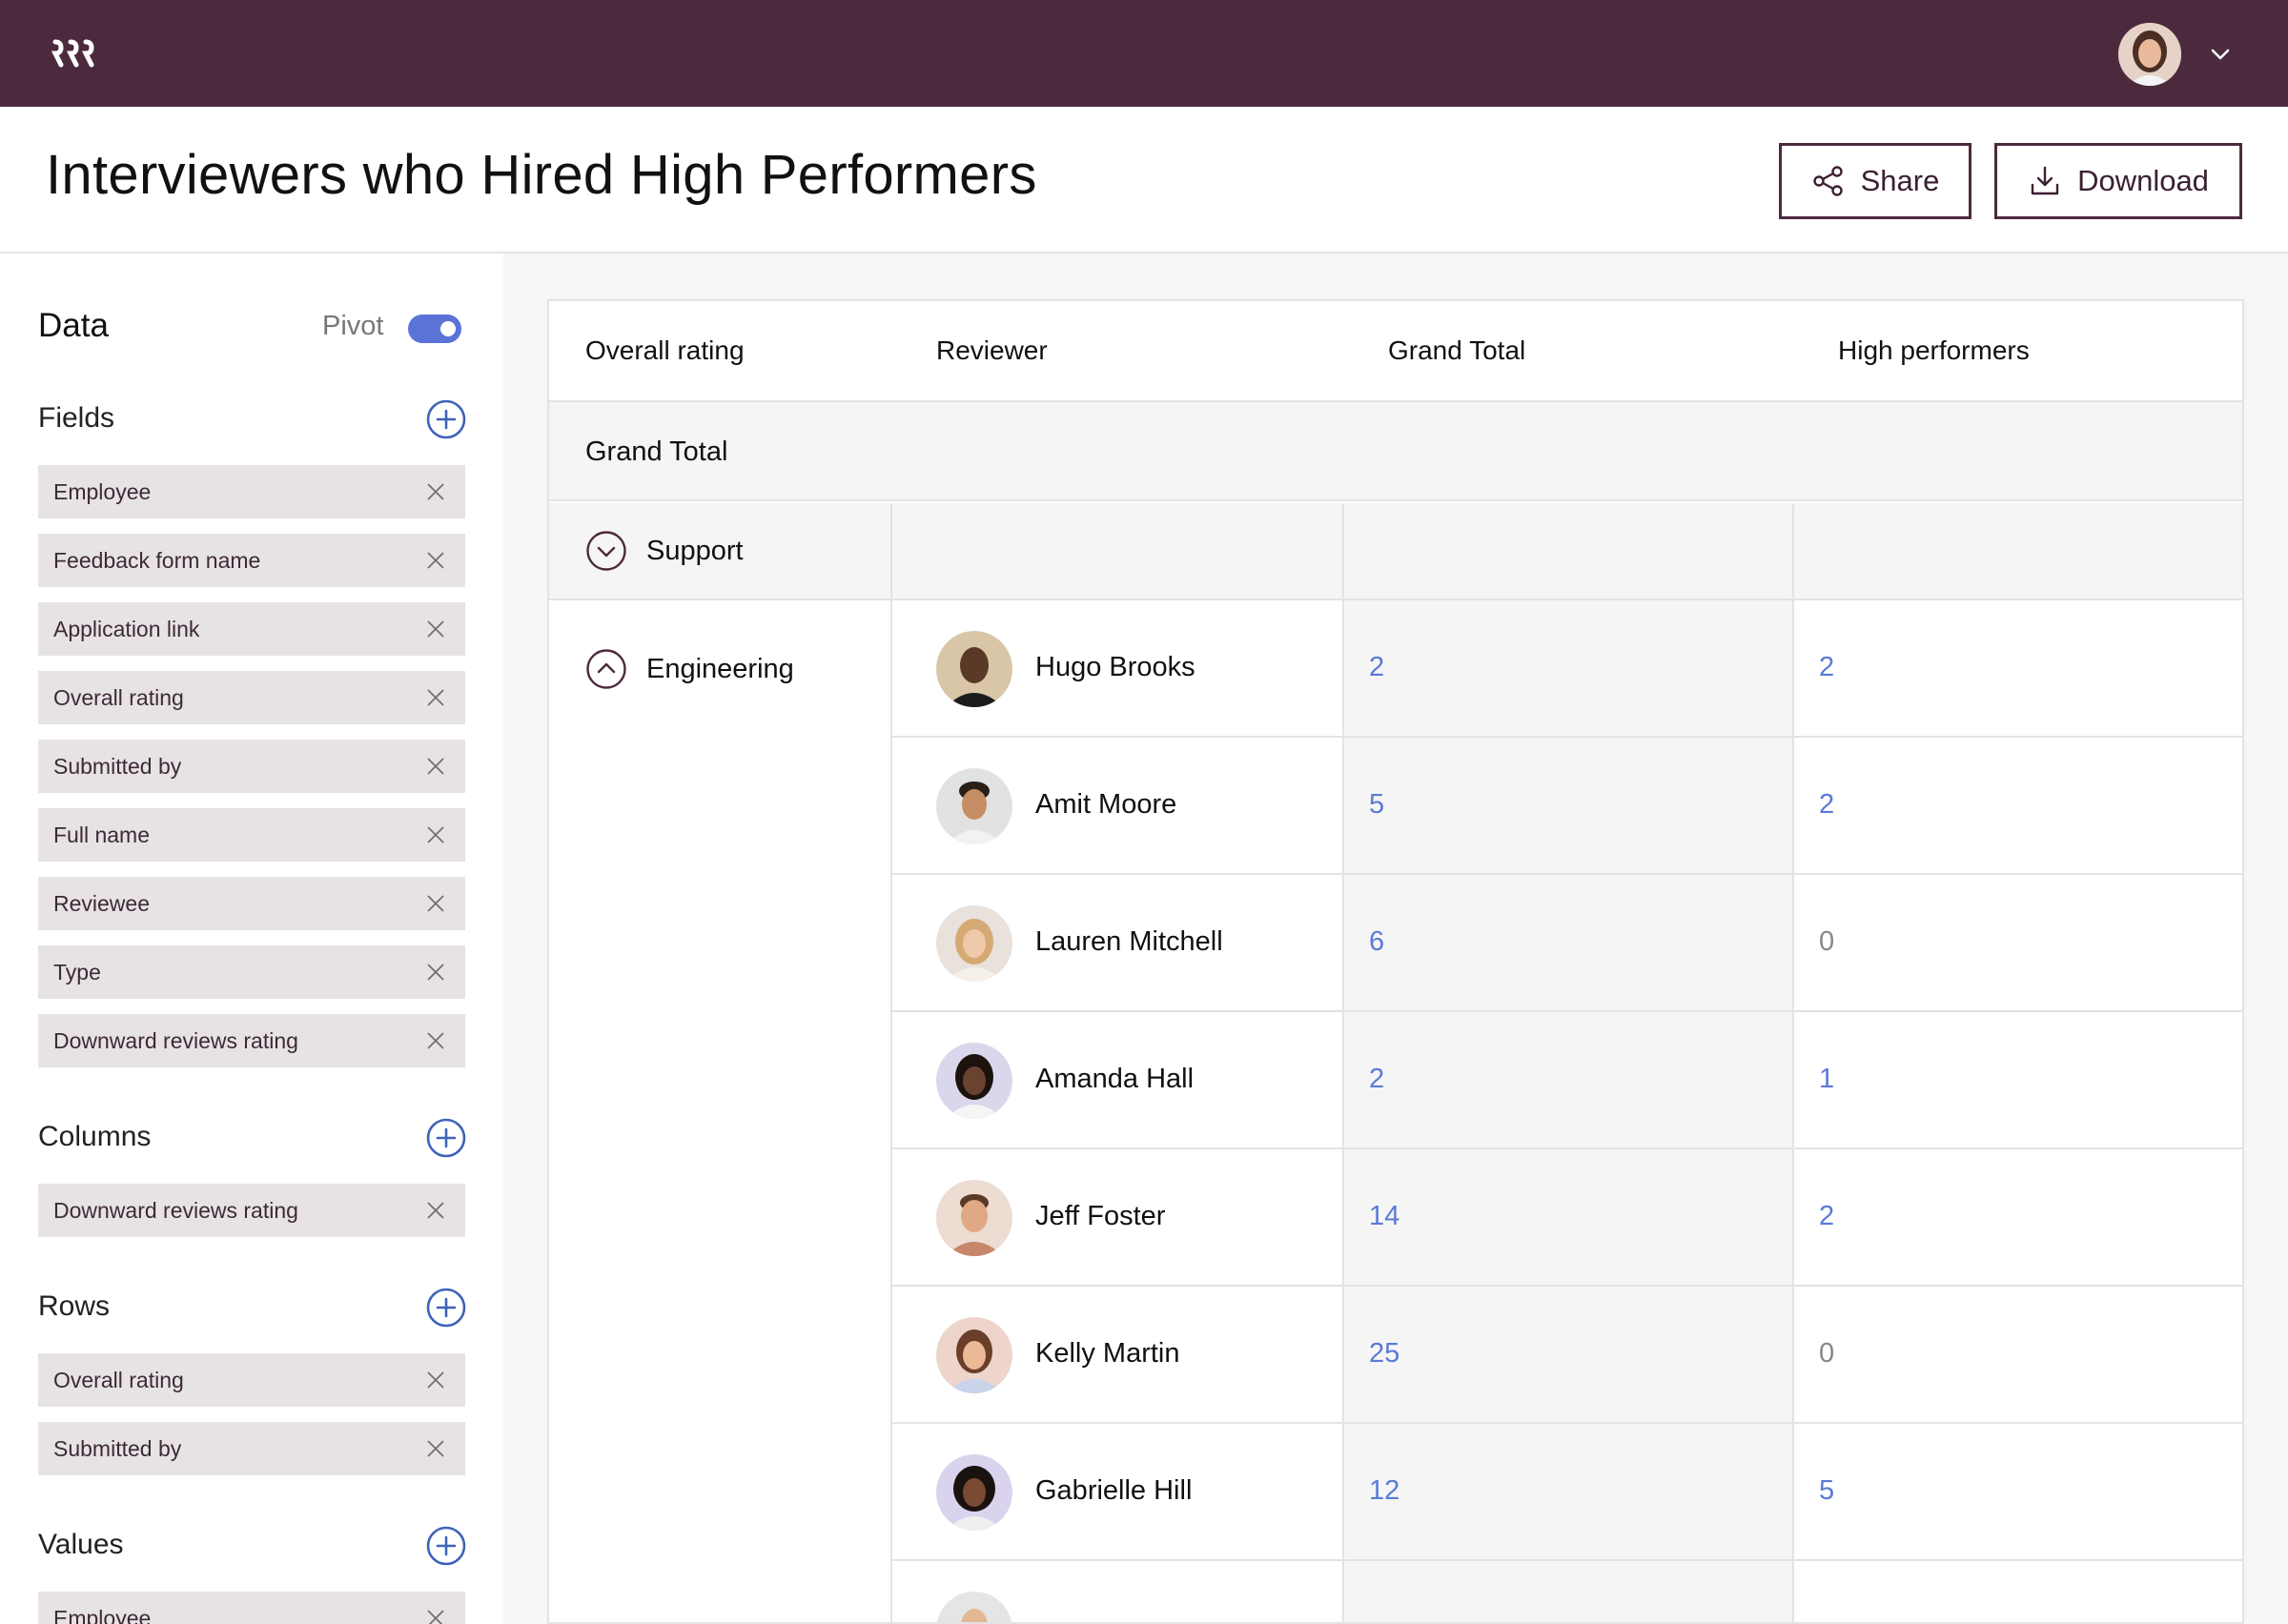 The width and height of the screenshot is (2288, 1624). What do you see at coordinates (1828, 181) in the screenshot?
I see `share-icon` at bounding box center [1828, 181].